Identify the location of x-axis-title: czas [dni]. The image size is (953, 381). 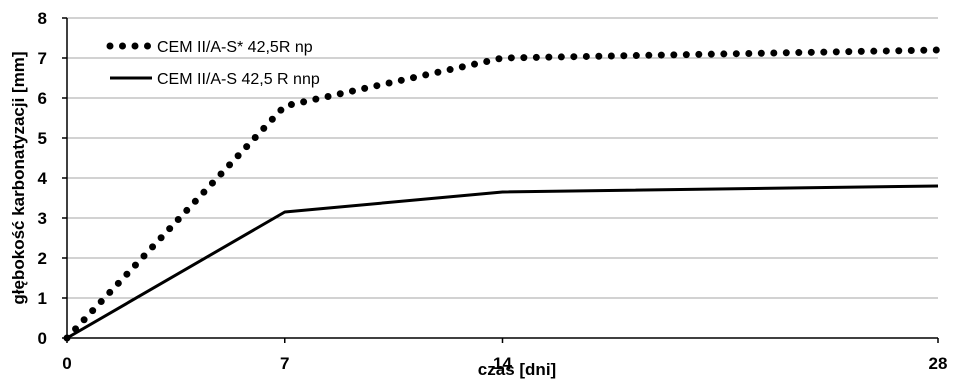
(517, 369).